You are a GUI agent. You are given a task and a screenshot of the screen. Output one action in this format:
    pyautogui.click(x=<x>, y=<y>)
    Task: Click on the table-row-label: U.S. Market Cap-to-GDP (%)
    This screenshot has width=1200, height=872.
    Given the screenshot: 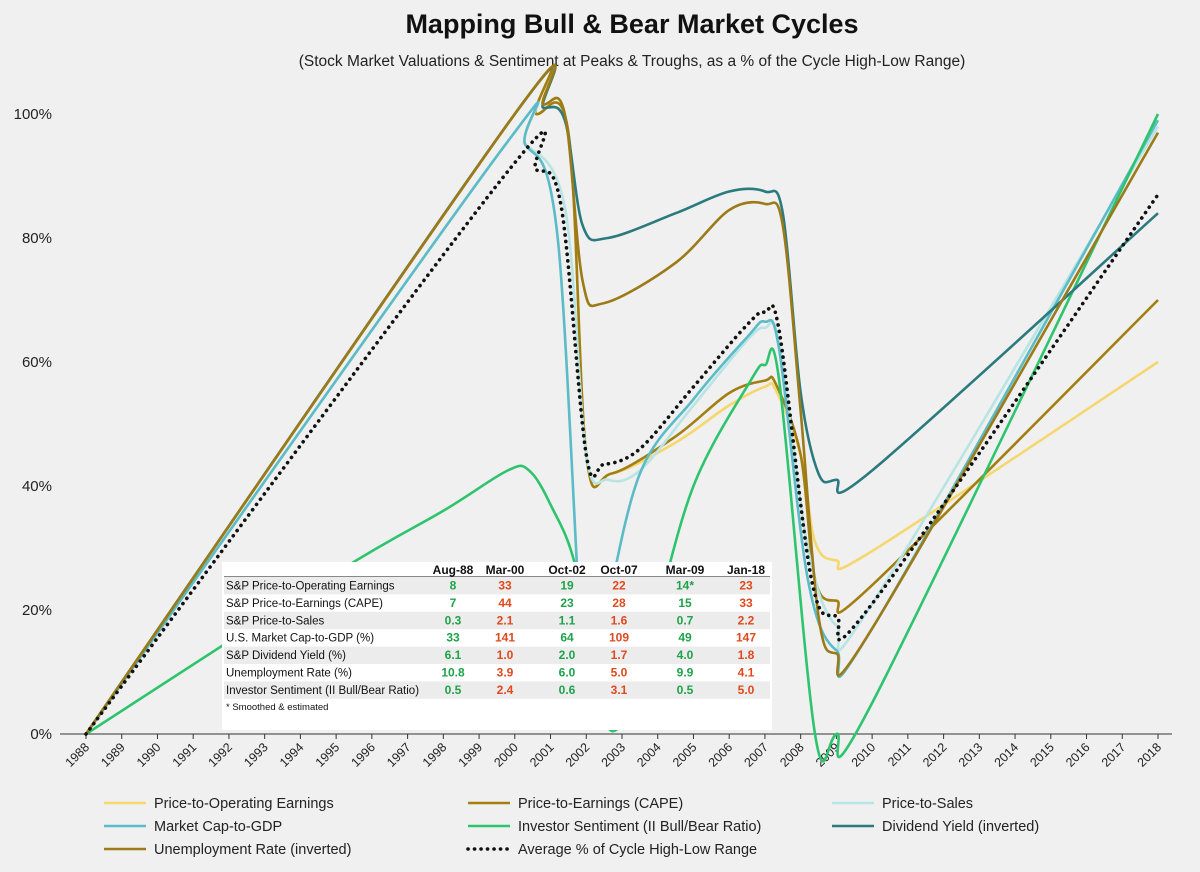 What is the action you would take?
    pyautogui.click(x=300, y=639)
    